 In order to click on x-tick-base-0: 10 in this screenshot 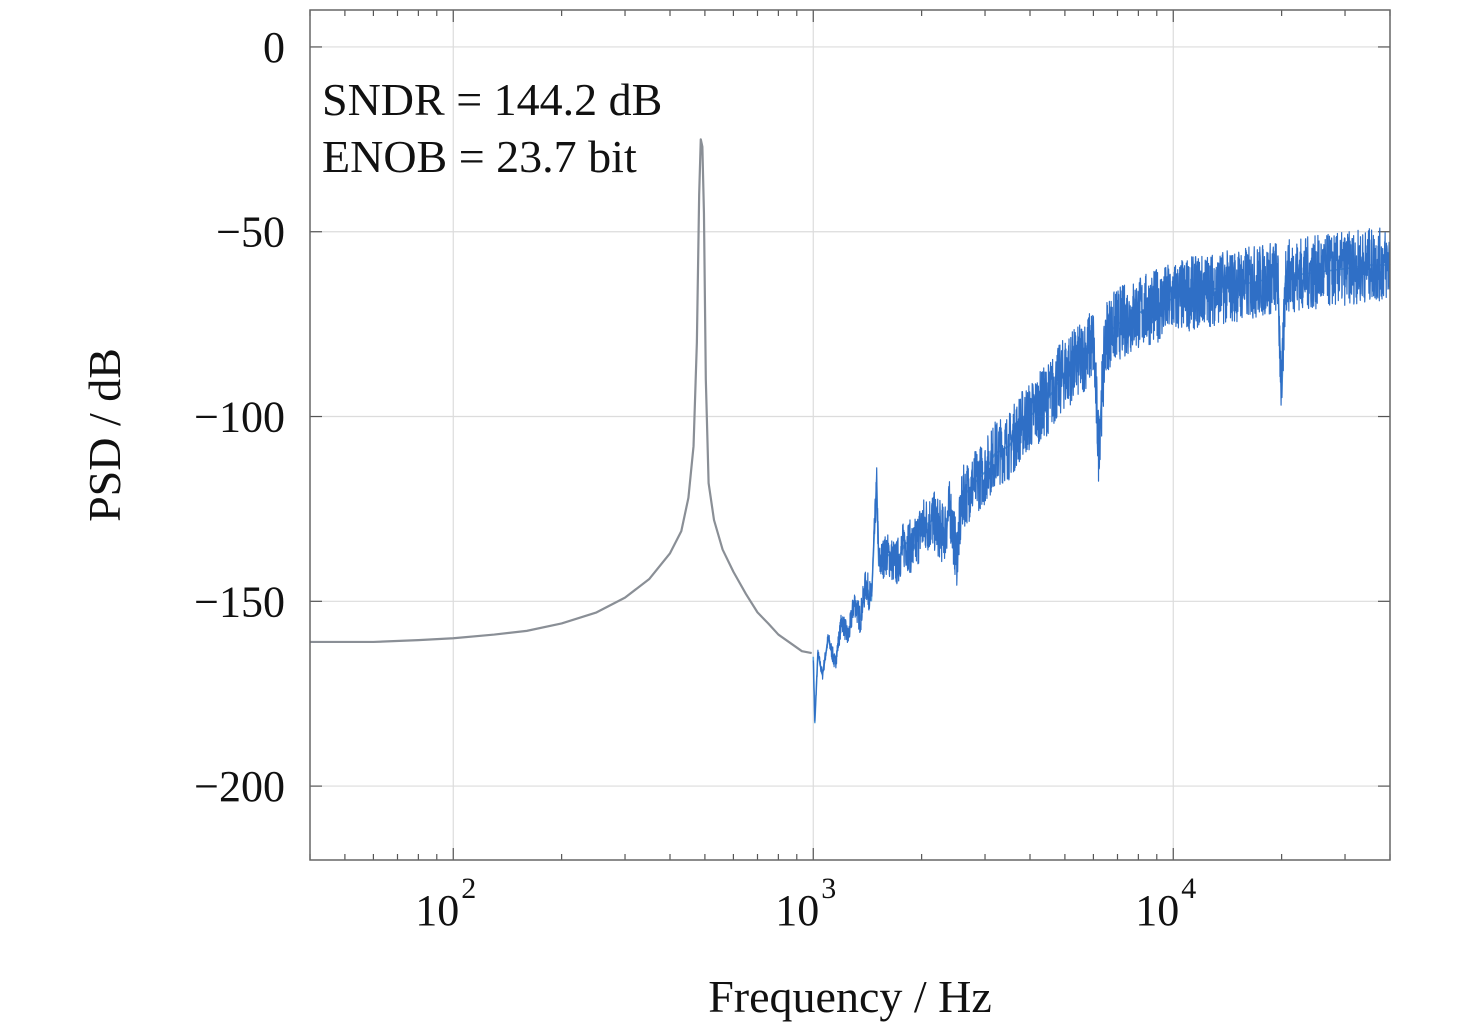, I will do `click(437, 910)`.